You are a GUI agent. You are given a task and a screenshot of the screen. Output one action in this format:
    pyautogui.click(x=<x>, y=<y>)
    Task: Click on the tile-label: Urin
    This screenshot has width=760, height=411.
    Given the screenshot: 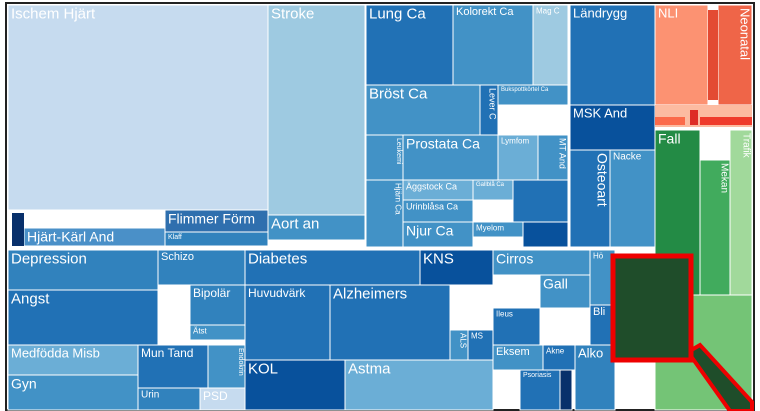 What is the action you would take?
    pyautogui.click(x=150, y=394)
    